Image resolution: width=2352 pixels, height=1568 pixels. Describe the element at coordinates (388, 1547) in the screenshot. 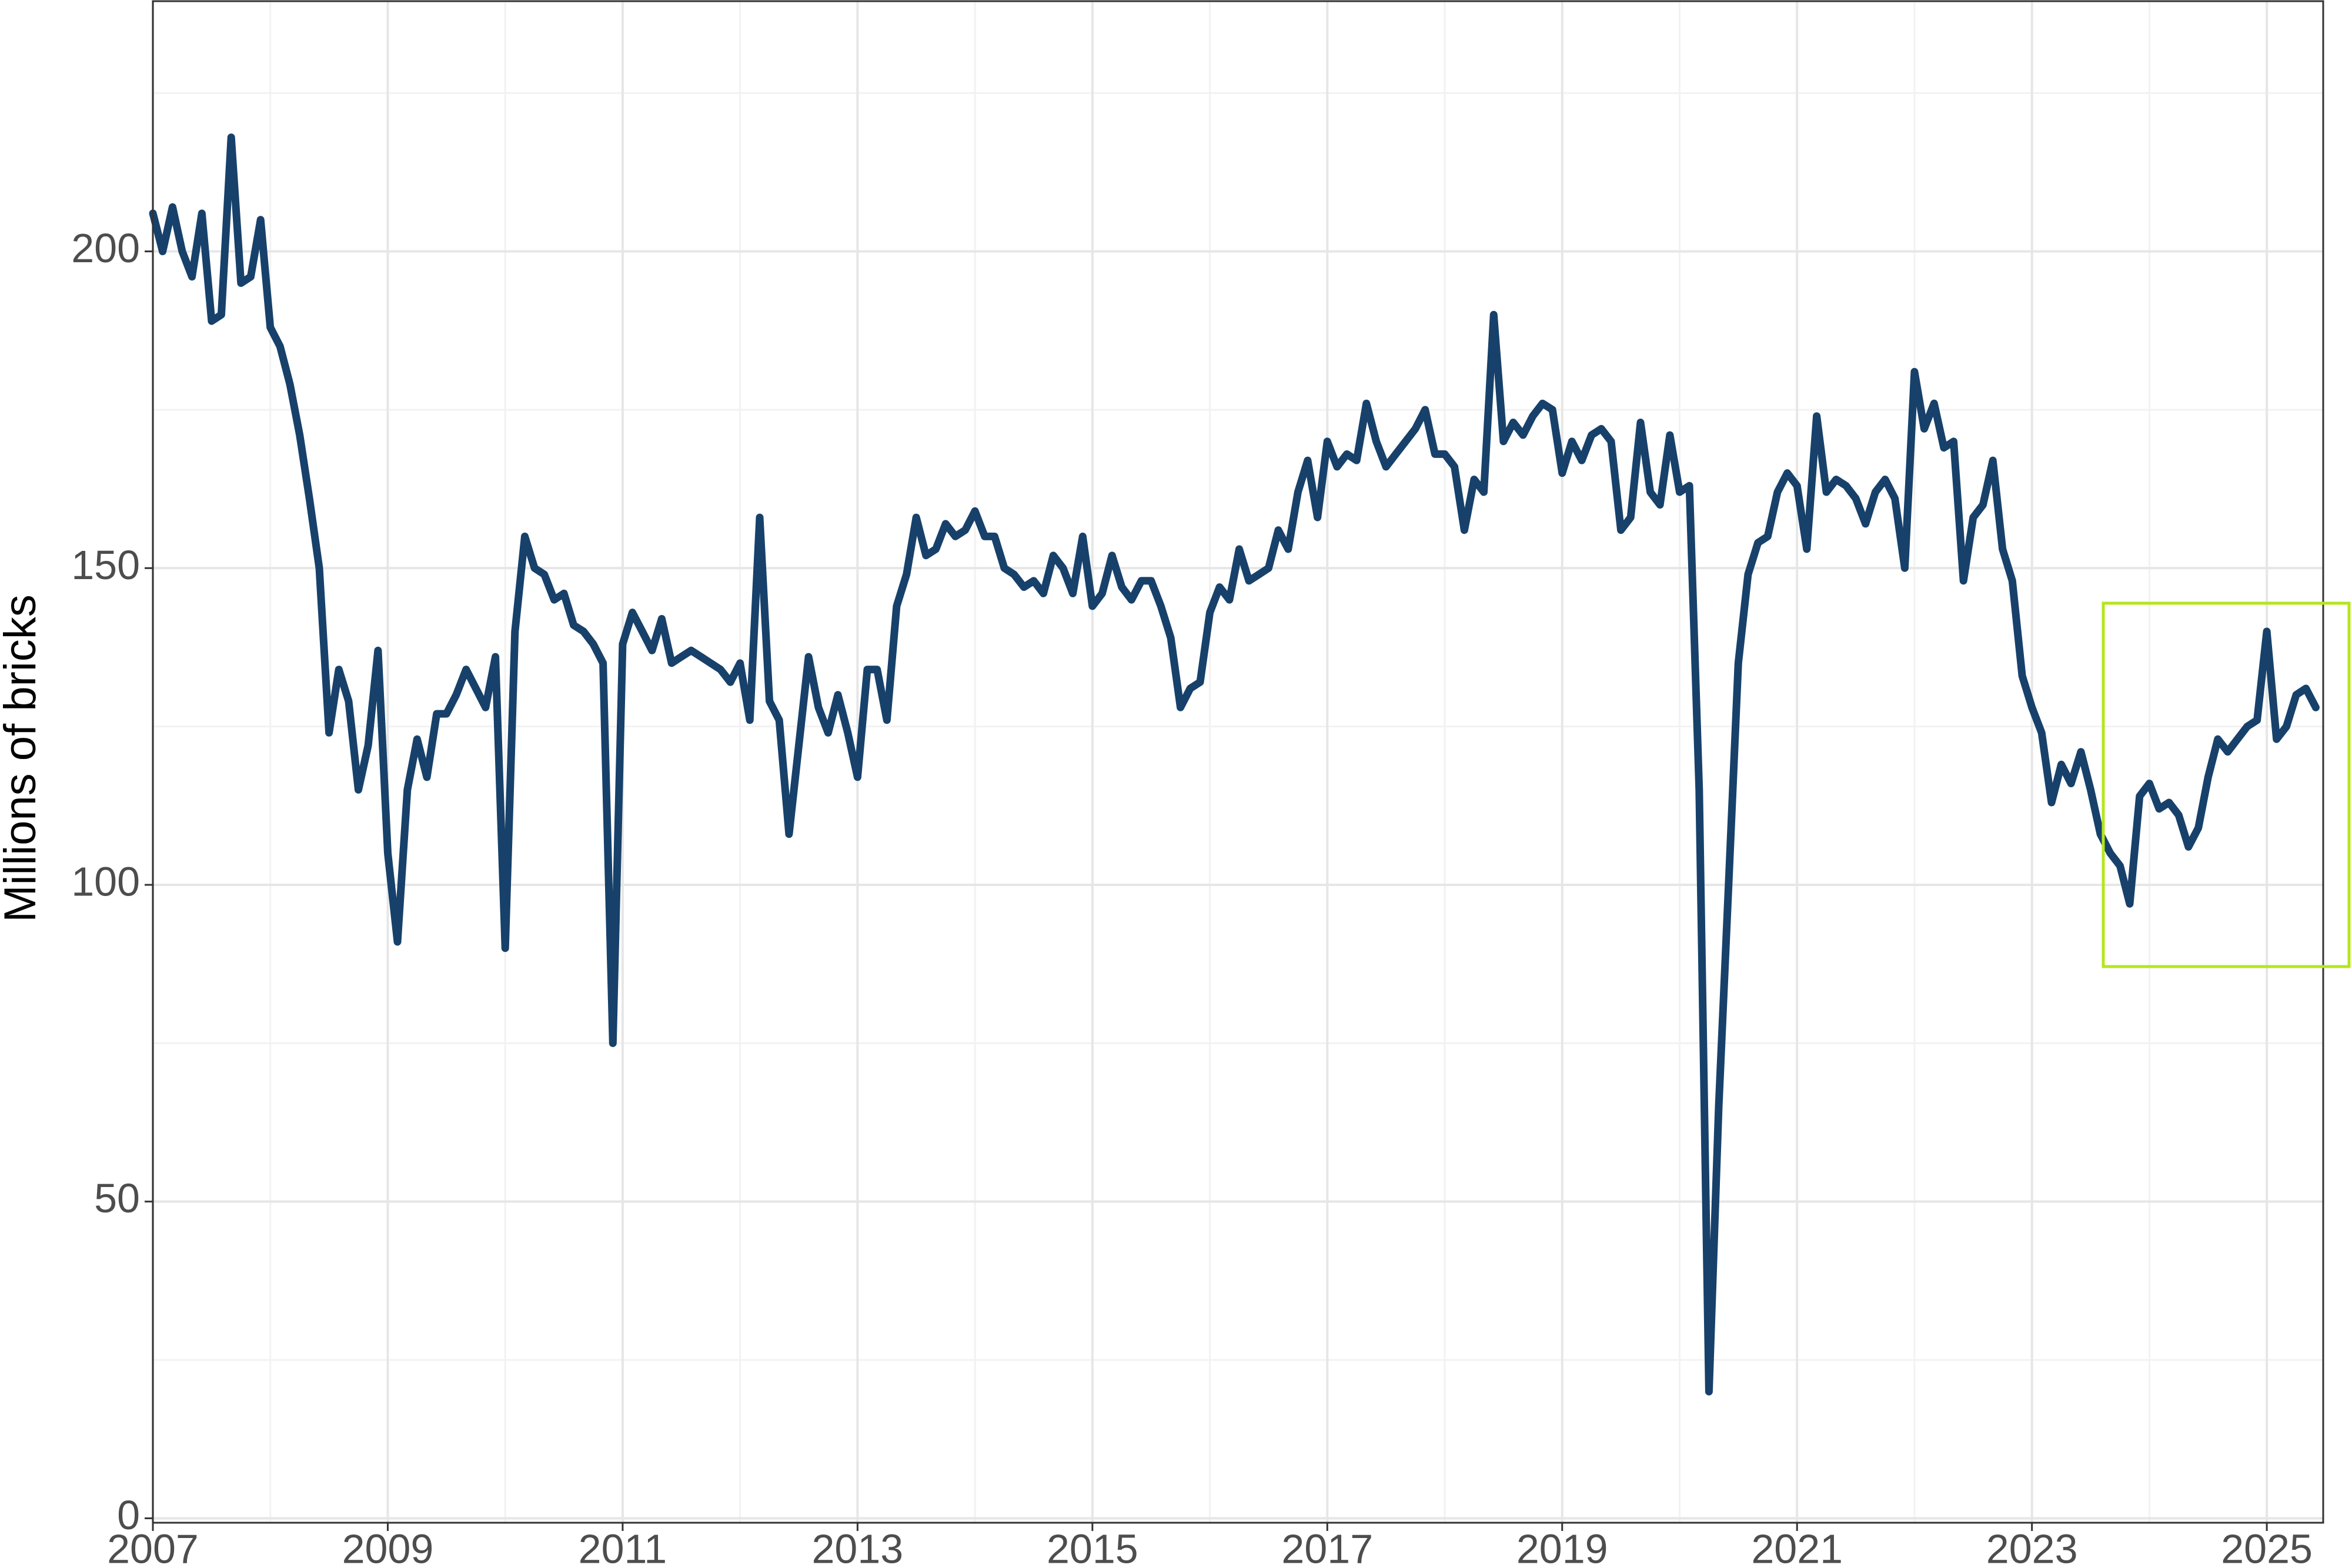

I see `x-tick-label: 2009` at that location.